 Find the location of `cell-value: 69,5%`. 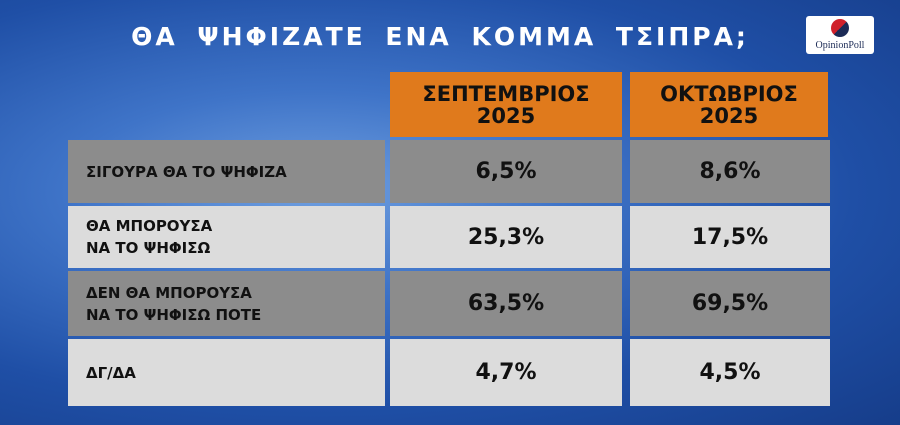

cell-value: 69,5% is located at coordinates (730, 303).